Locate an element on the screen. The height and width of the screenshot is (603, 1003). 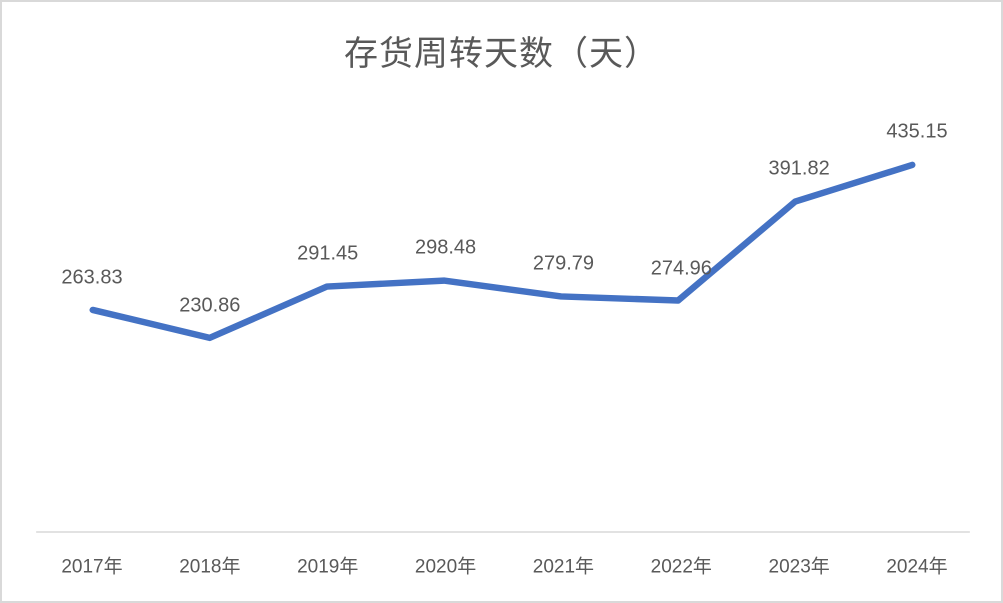
data-label: 435.15 is located at coordinates (917, 131).